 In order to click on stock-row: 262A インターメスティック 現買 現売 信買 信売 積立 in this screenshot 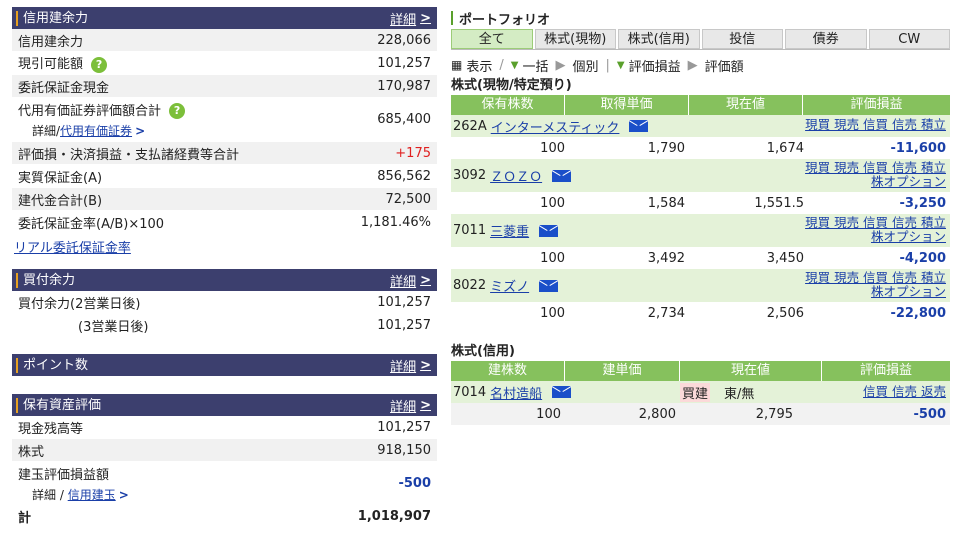, I will do `click(700, 126)`.